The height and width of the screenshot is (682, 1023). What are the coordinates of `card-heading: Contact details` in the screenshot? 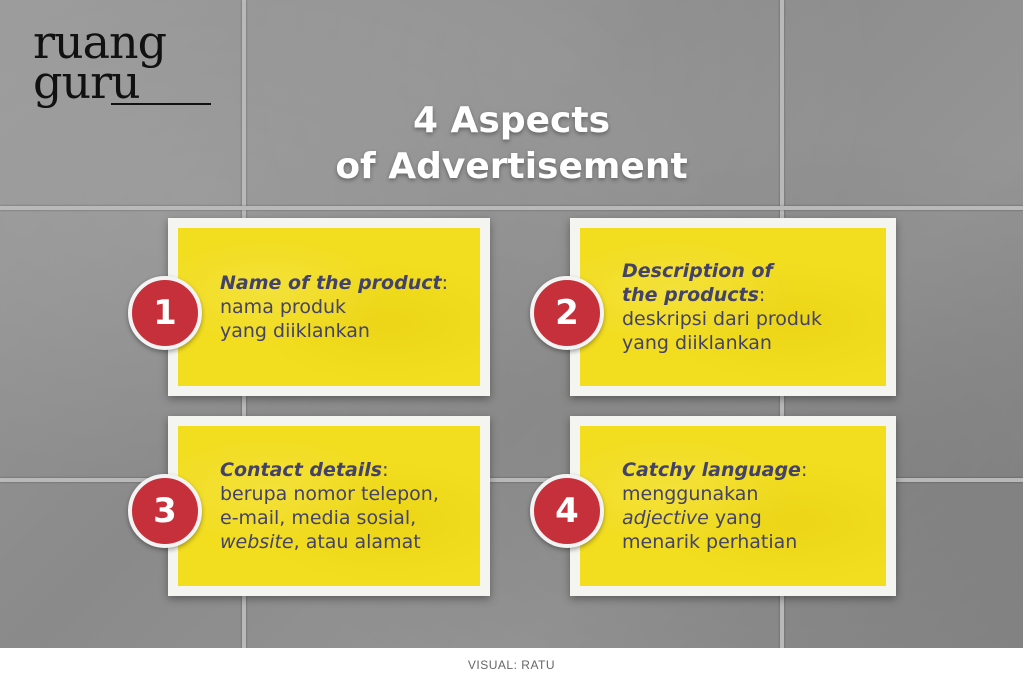 It's located at (301, 470).